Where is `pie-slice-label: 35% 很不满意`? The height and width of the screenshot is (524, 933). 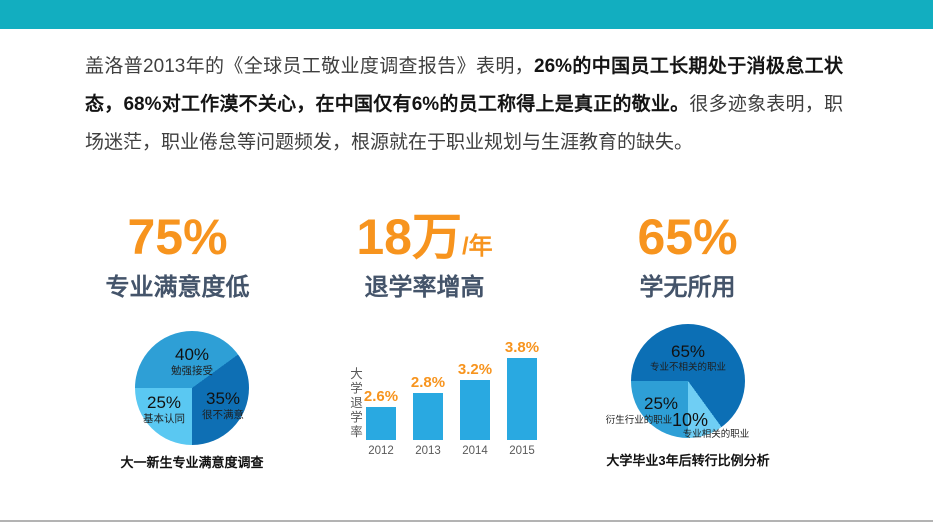 pie-slice-label: 35% 很不满意 is located at coordinates (223, 405).